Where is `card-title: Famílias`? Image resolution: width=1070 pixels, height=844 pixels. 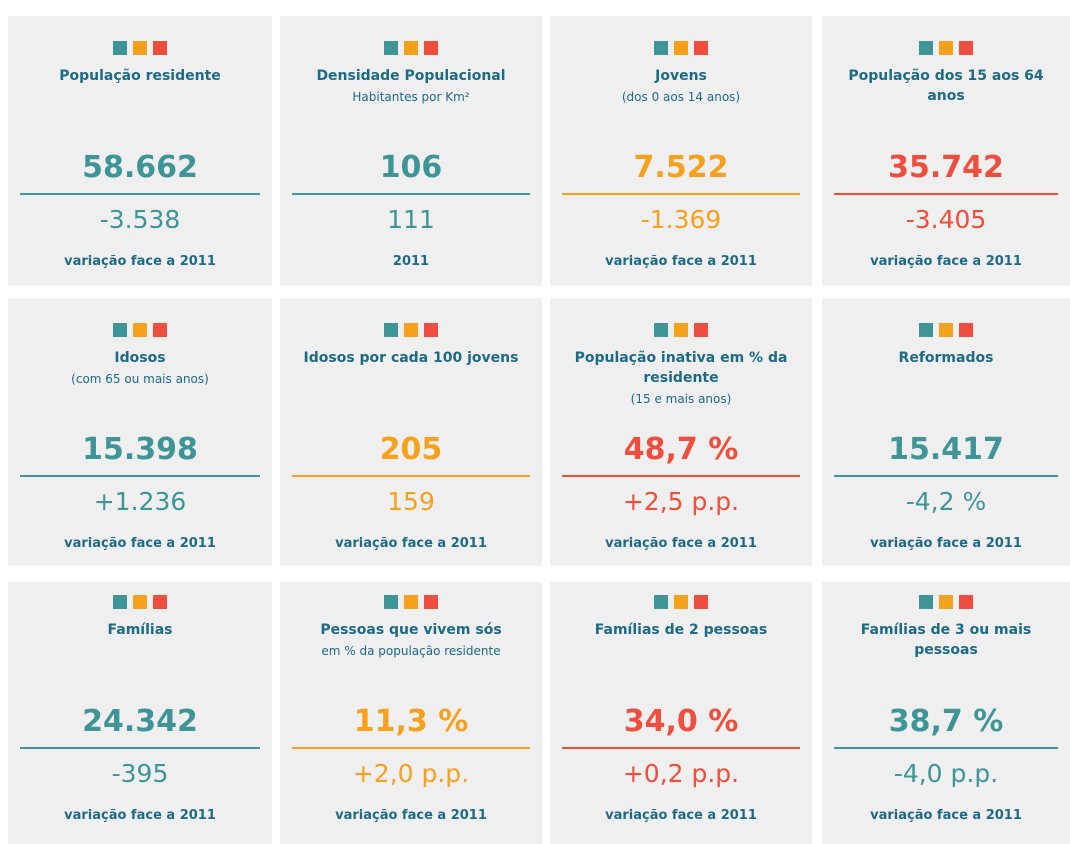
card-title: Famílias is located at coordinates (140, 630).